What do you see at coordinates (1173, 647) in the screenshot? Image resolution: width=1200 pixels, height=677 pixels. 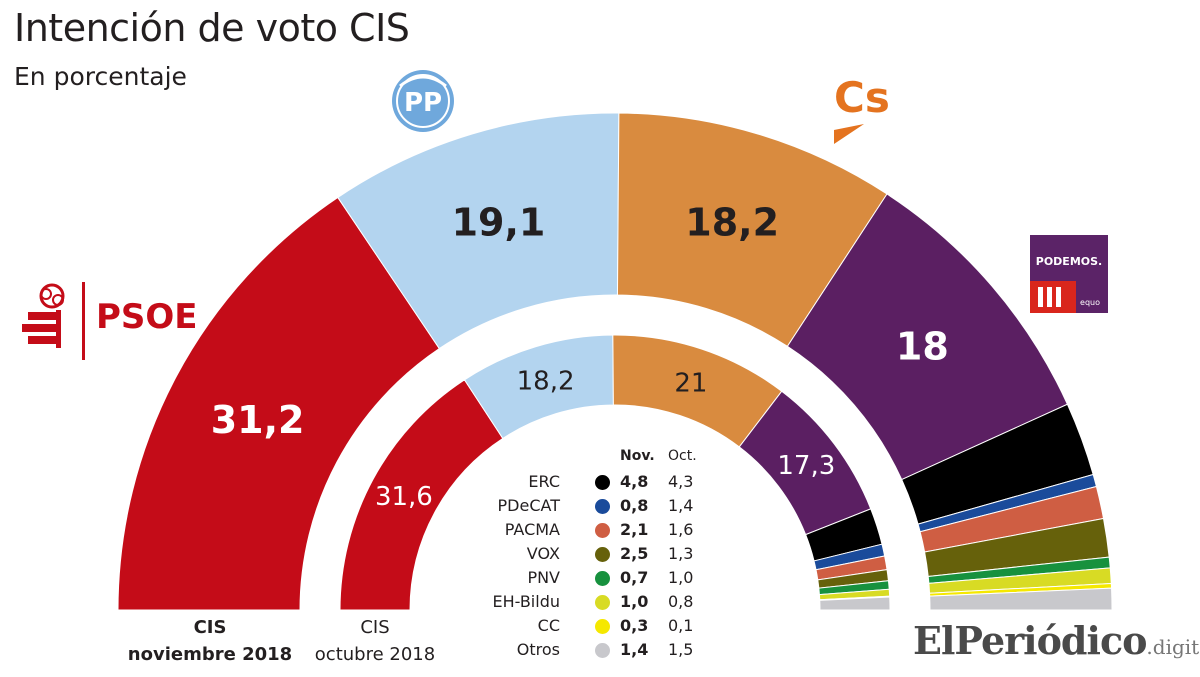 I see `brand-suffix: .digital` at bounding box center [1173, 647].